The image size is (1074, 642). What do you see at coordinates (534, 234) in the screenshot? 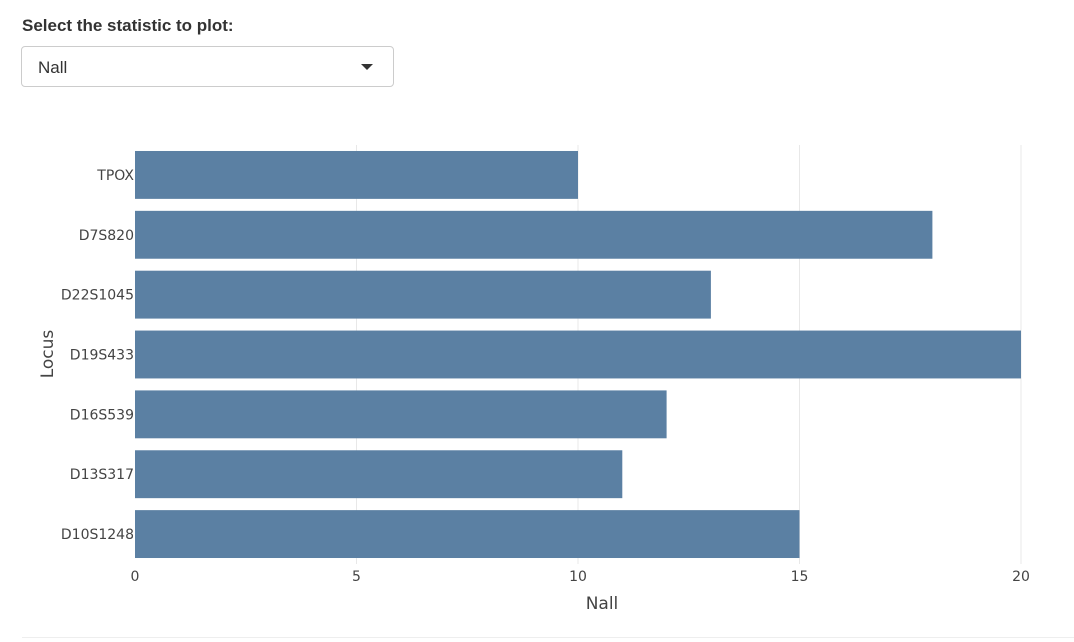
I see `bar-d7s820` at bounding box center [534, 234].